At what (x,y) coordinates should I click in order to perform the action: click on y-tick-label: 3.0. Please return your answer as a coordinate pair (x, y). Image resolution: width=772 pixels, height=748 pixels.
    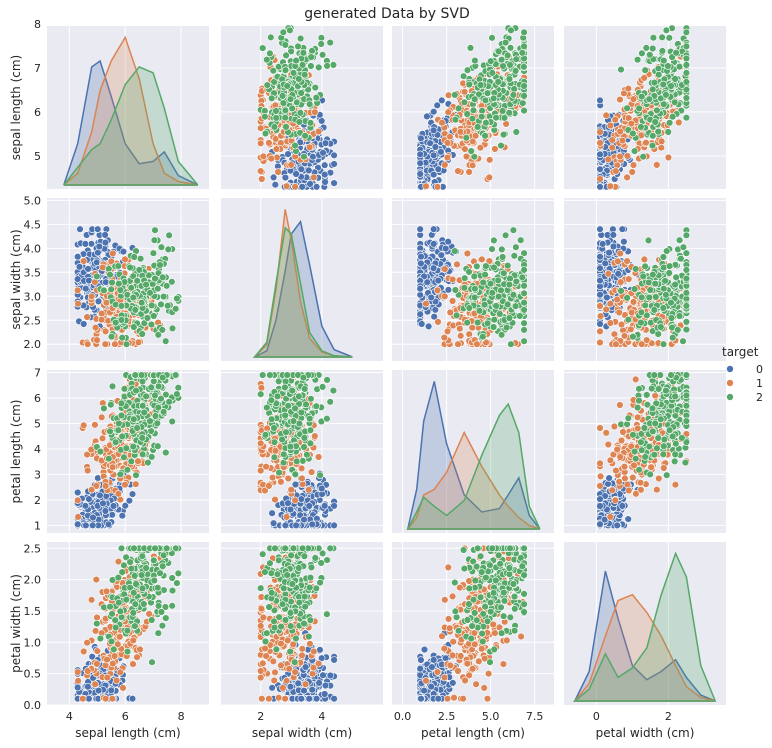
    Looking at the image, I should click on (33, 296).